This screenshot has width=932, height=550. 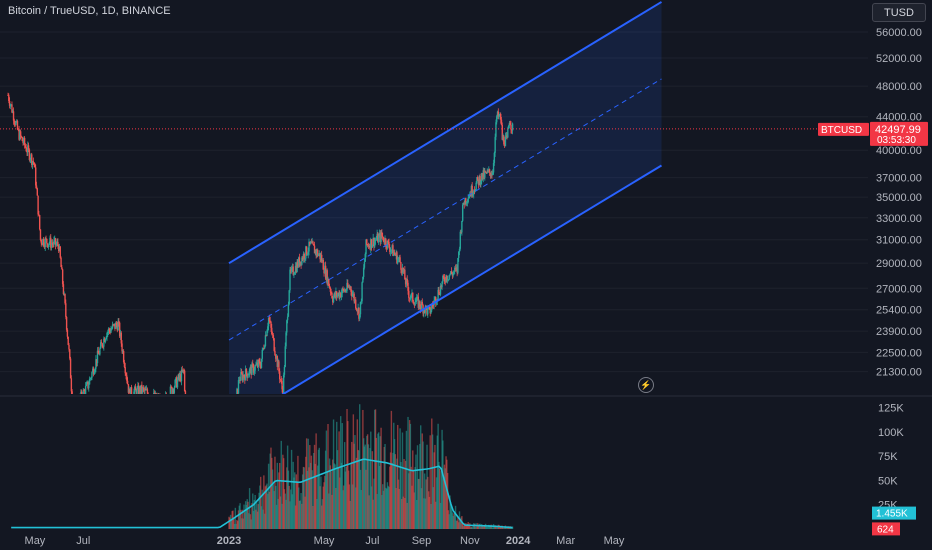 I want to click on symbol-title: Bitcoin / TrueUSD, 1D, BINANCE, so click(x=89, y=11).